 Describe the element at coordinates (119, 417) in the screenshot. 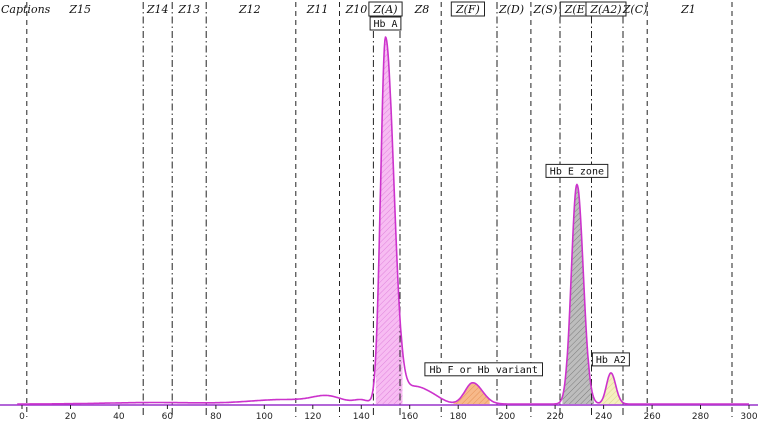

I see `x-tick-label-40: 40` at that location.